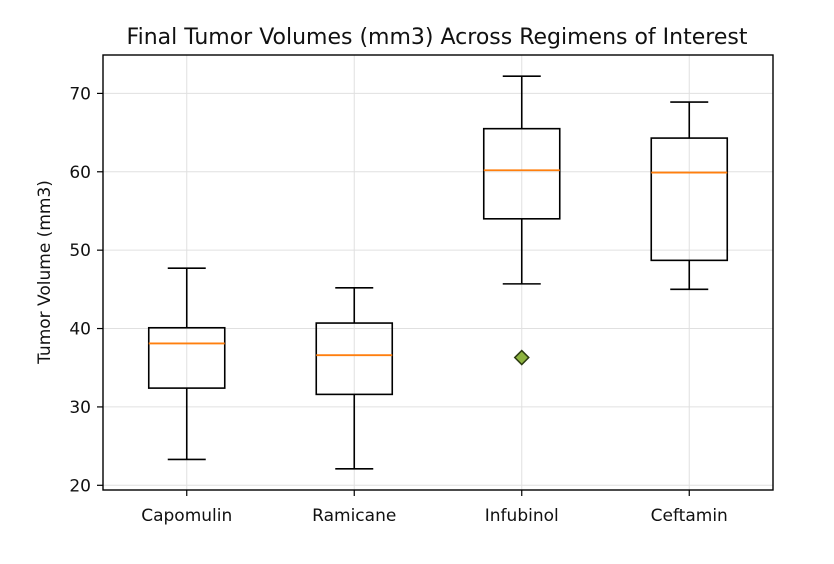  I want to click on y-tick-label: 70, so click(80, 94).